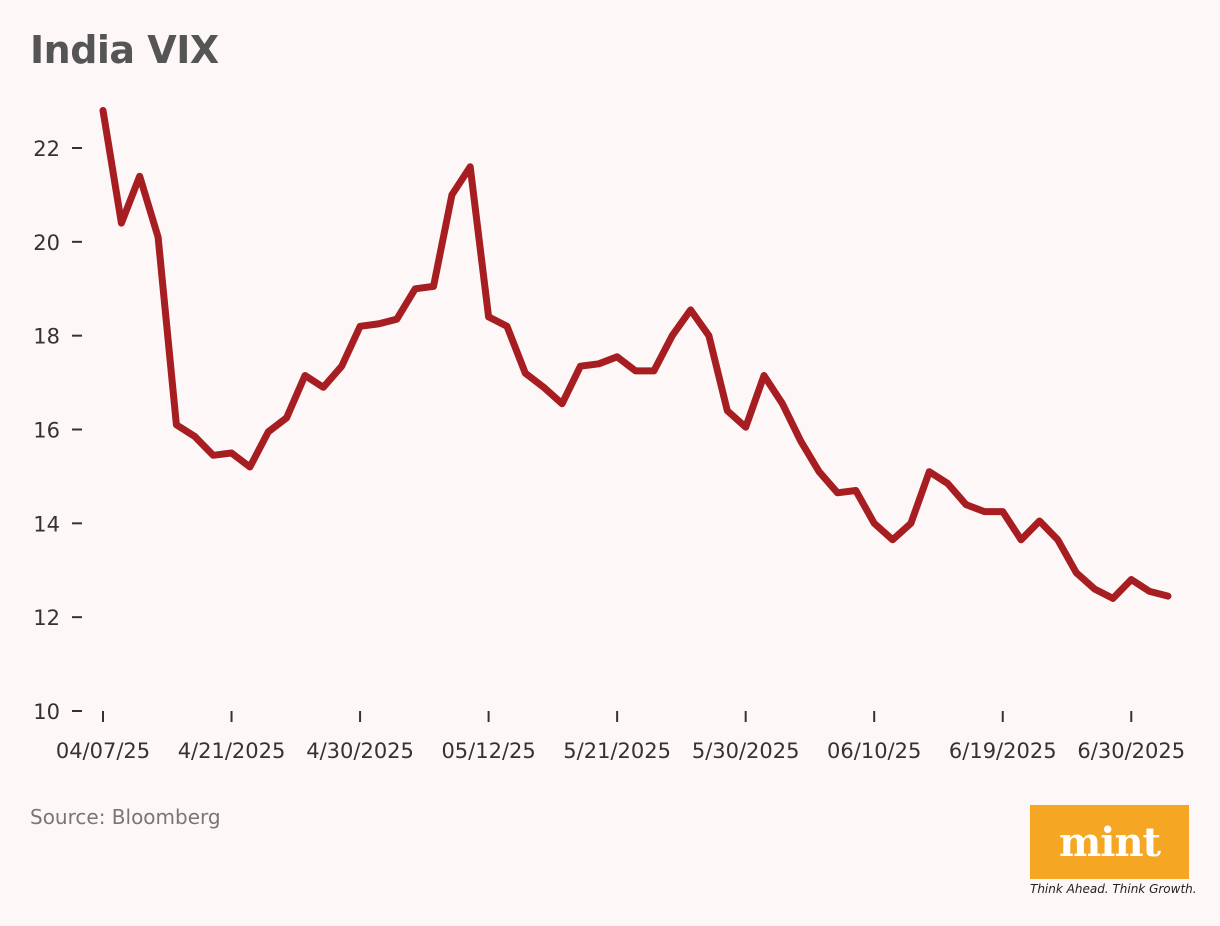 The image size is (1220, 926). Describe the element at coordinates (1003, 751) in the screenshot. I see `x-tick-label: 6/19/2025` at that location.